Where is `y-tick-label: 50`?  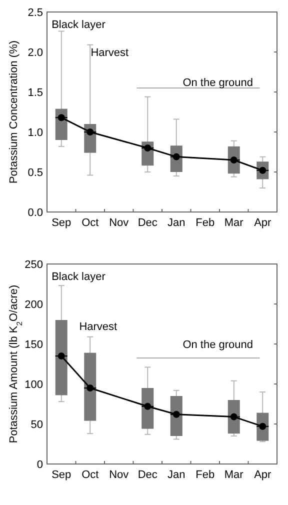
y-tick-label: 50 is located at coordinates (36, 424).